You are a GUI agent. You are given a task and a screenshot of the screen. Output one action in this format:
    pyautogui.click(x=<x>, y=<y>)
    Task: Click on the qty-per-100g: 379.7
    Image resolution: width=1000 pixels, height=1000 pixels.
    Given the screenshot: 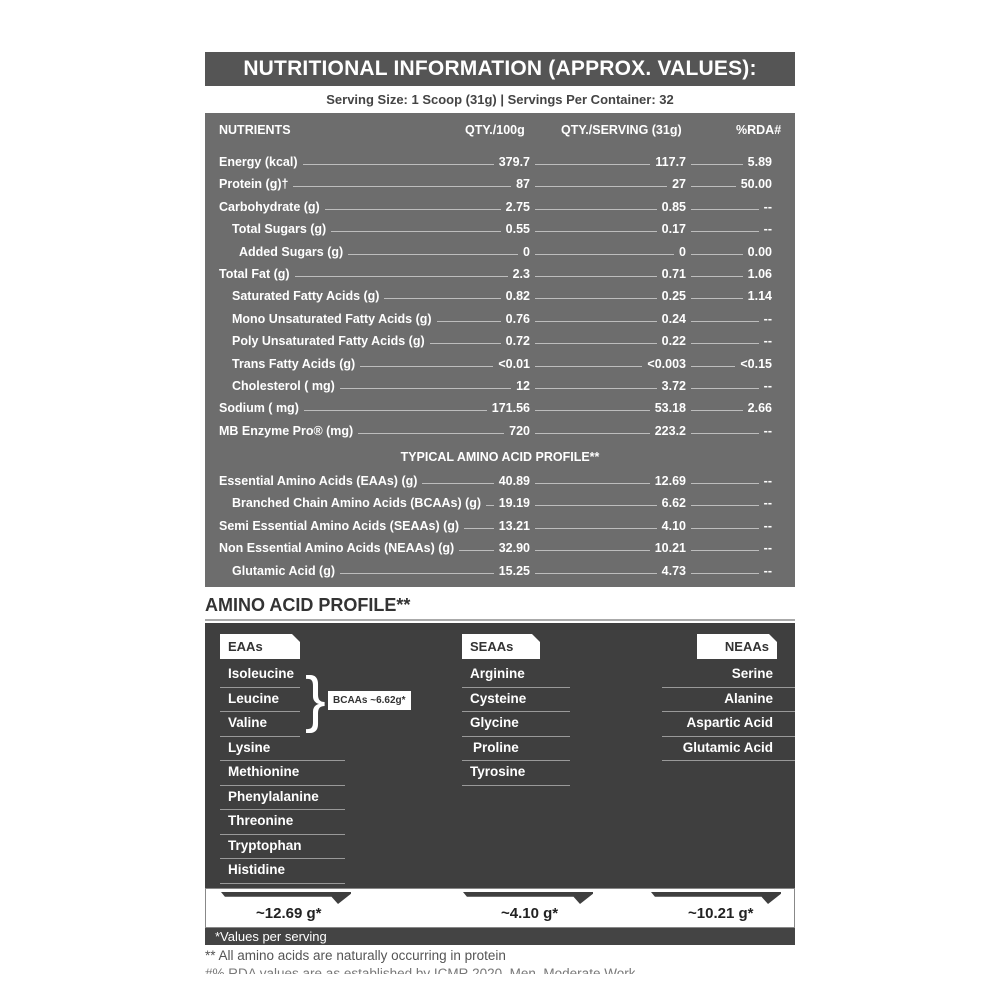 What is the action you would take?
    pyautogui.click(x=514, y=162)
    